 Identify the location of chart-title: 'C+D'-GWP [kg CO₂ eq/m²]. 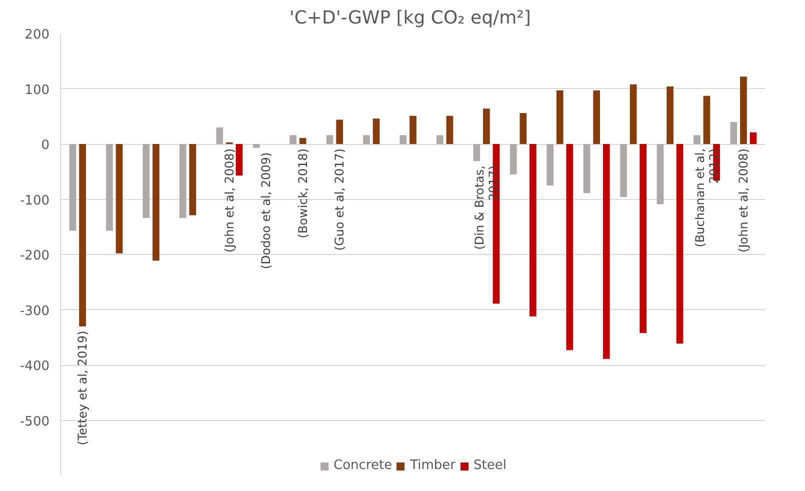
(410, 18).